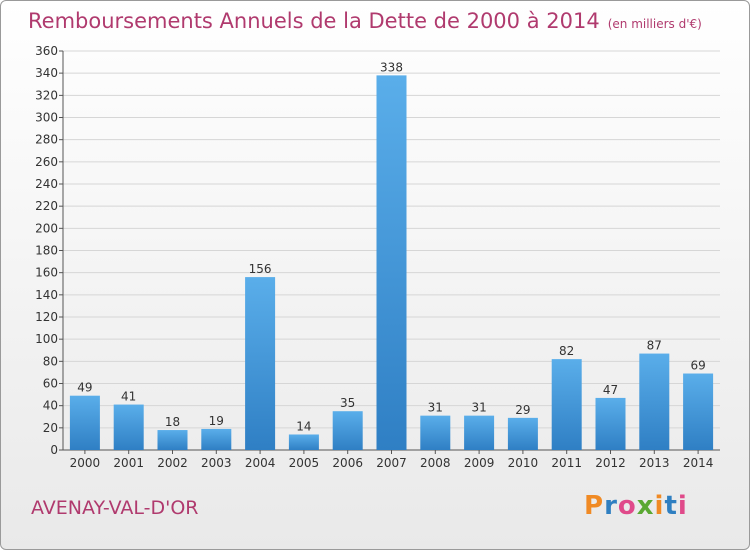 The height and width of the screenshot is (550, 750). Describe the element at coordinates (85, 463) in the screenshot. I see `x-tick-label: 2000` at that location.